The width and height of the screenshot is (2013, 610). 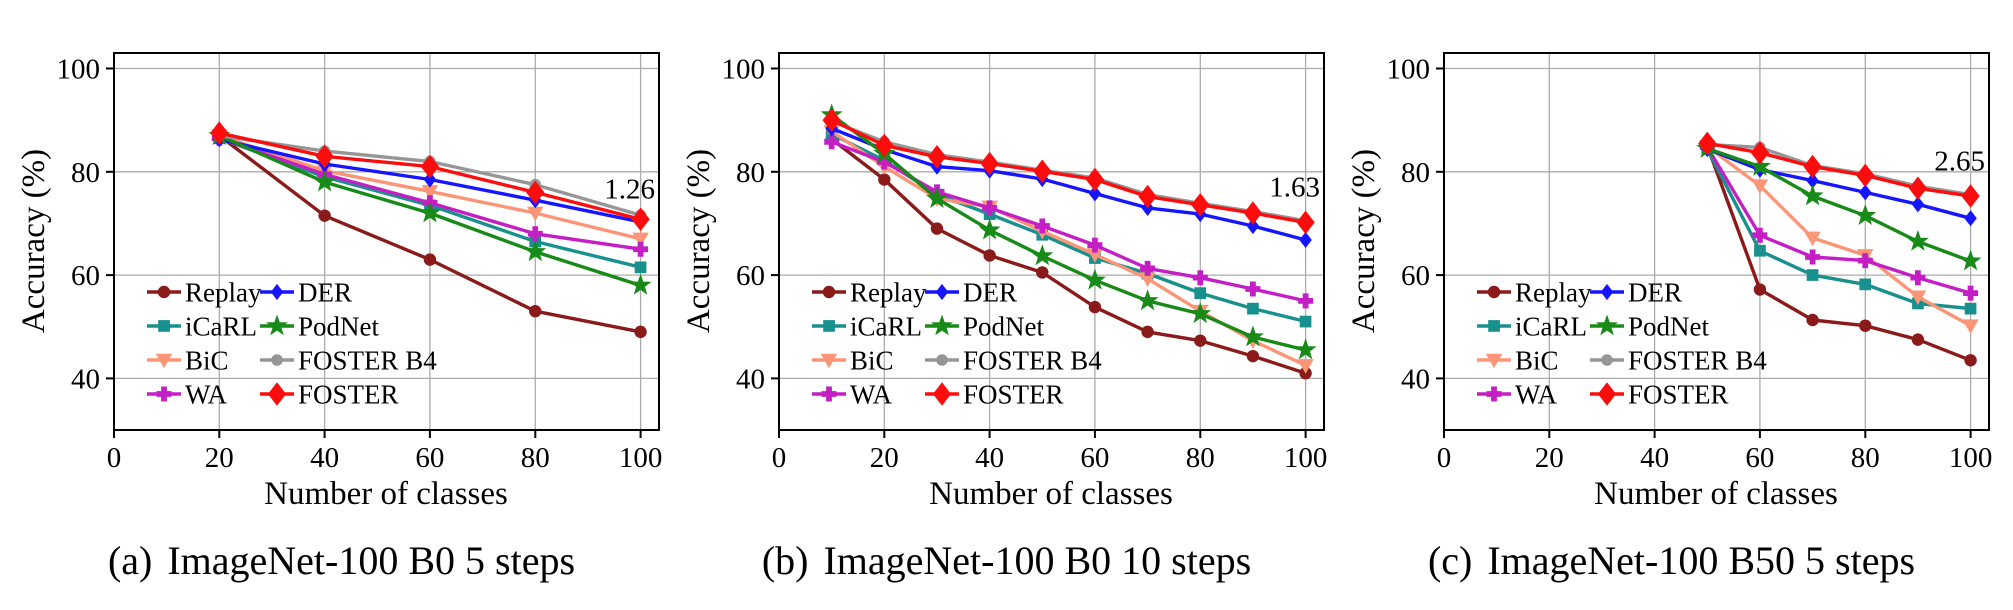 I want to click on caption-b: (b) ImageNet-100 B0 10 steps, so click(x=1006, y=560).